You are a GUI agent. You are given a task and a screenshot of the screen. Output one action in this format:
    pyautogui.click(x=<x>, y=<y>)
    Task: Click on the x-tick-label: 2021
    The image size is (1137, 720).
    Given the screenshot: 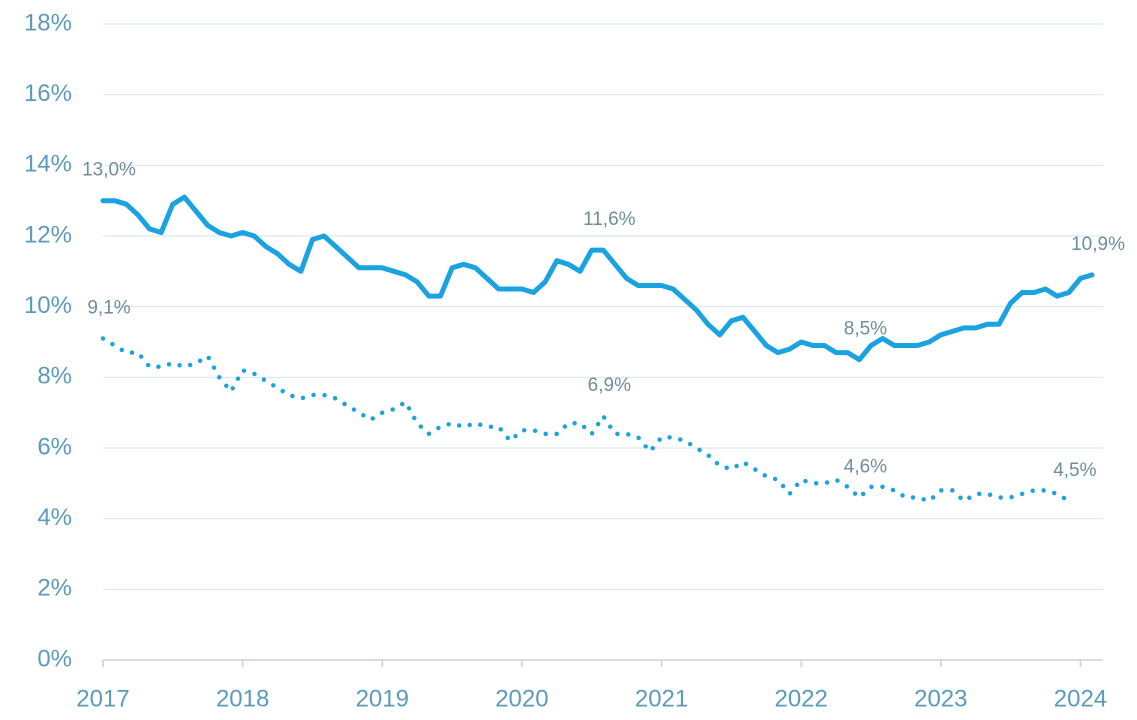 What is the action you would take?
    pyautogui.click(x=661, y=698)
    